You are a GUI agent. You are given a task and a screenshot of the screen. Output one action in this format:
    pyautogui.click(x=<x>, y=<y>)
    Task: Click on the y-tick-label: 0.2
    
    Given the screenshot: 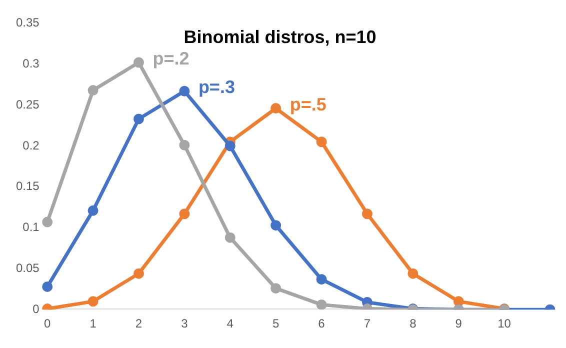 What is the action you would take?
    pyautogui.click(x=31, y=145)
    